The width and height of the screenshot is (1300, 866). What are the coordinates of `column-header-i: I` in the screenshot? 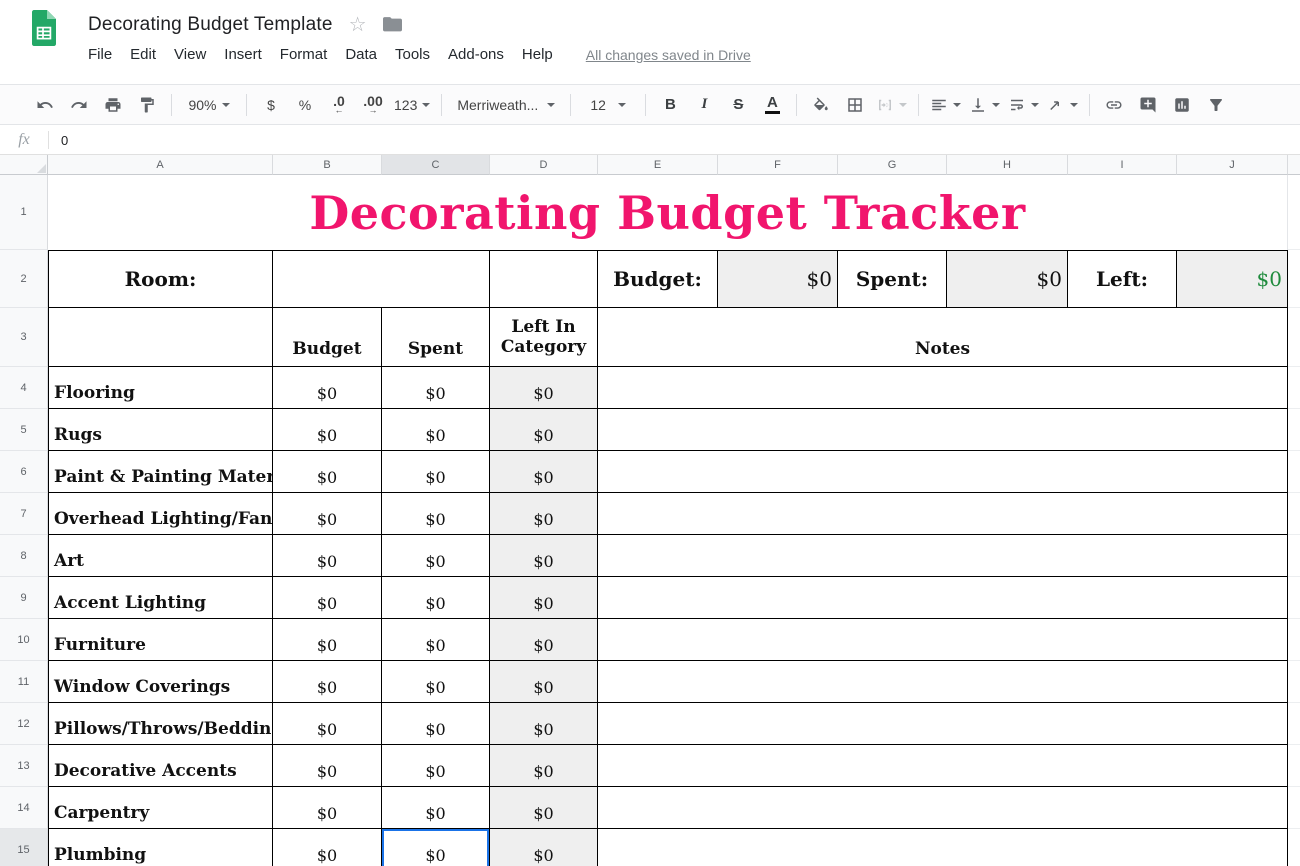 It's located at (1122, 165).